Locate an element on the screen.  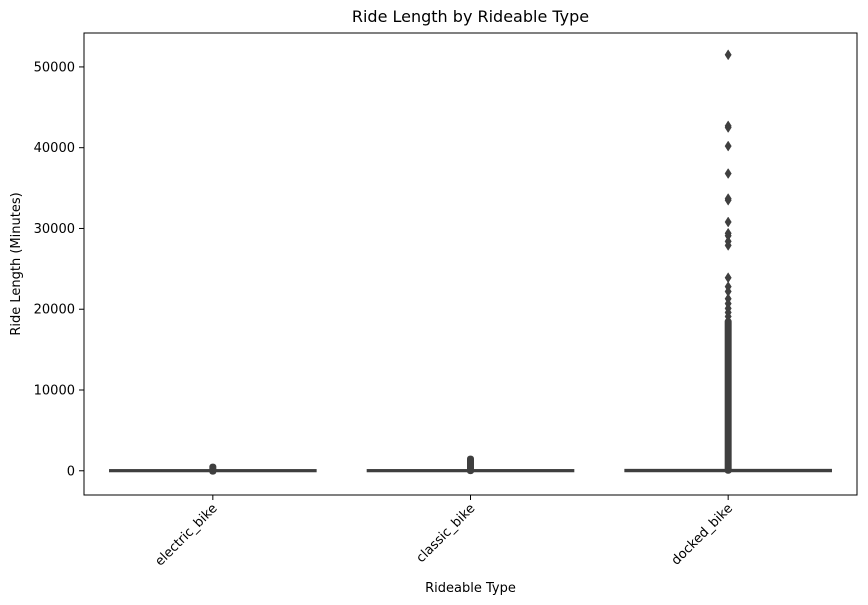
y-tick-label: 30000 is located at coordinates (54, 229).